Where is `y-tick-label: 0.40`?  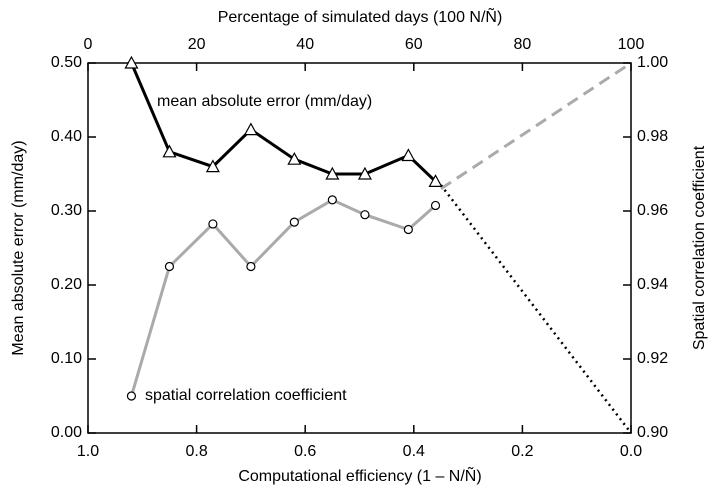
y-tick-label: 0.40 is located at coordinates (66, 136).